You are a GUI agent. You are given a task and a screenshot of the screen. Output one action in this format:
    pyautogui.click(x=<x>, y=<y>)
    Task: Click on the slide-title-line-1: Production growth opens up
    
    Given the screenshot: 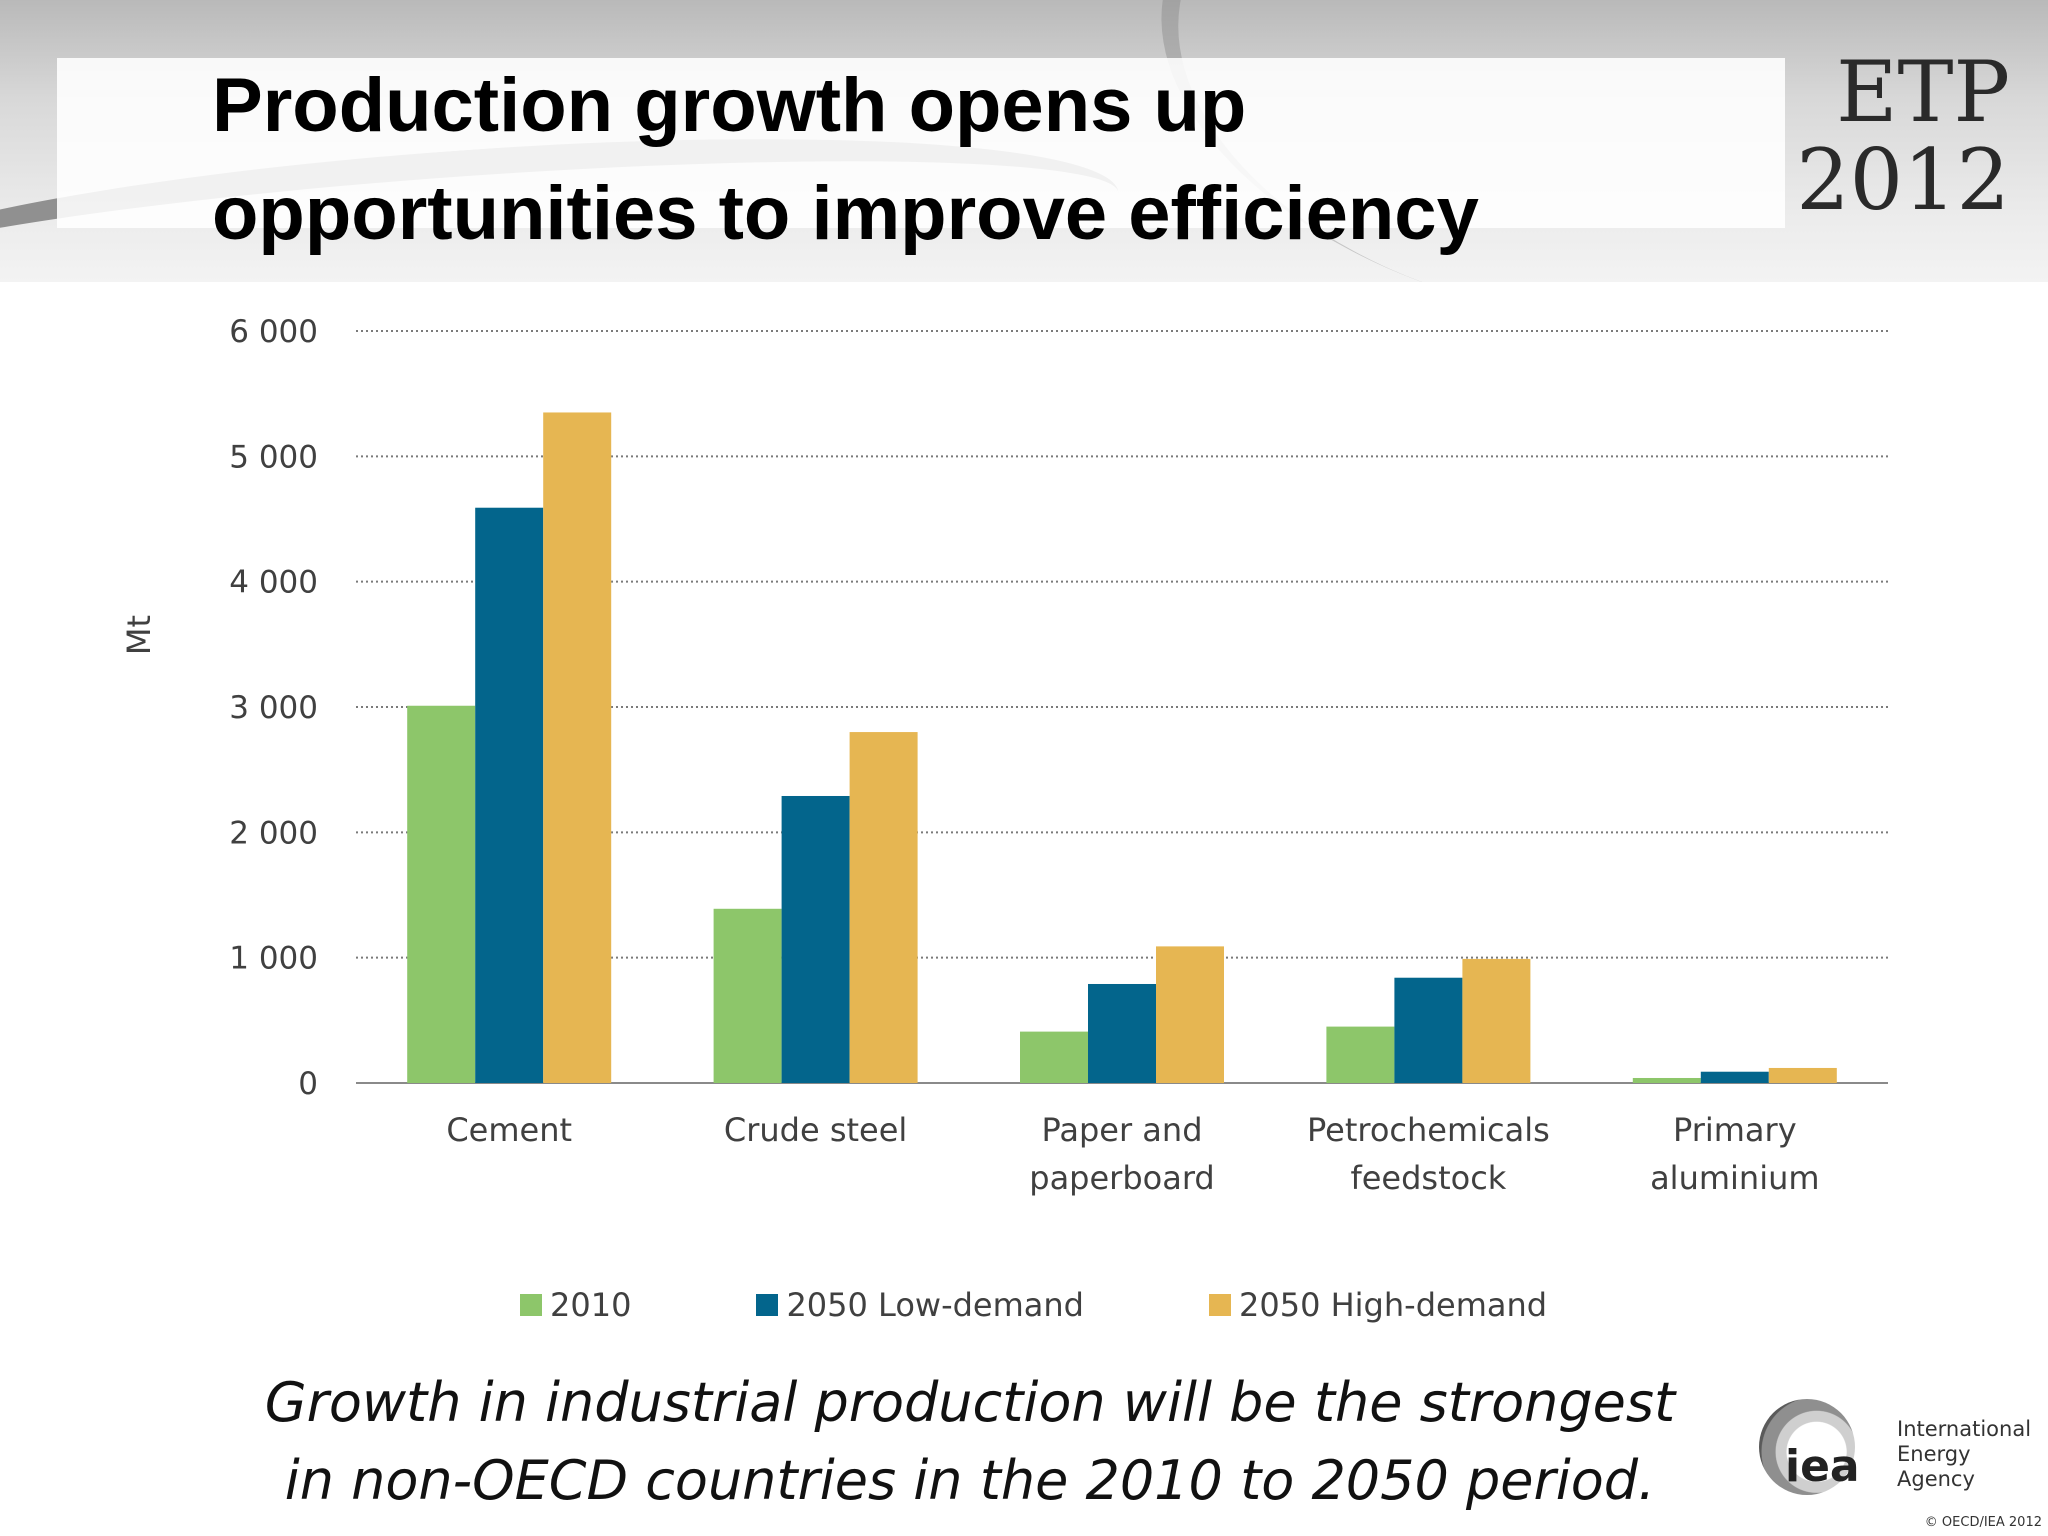 What is the action you would take?
    pyautogui.click(x=729, y=105)
    